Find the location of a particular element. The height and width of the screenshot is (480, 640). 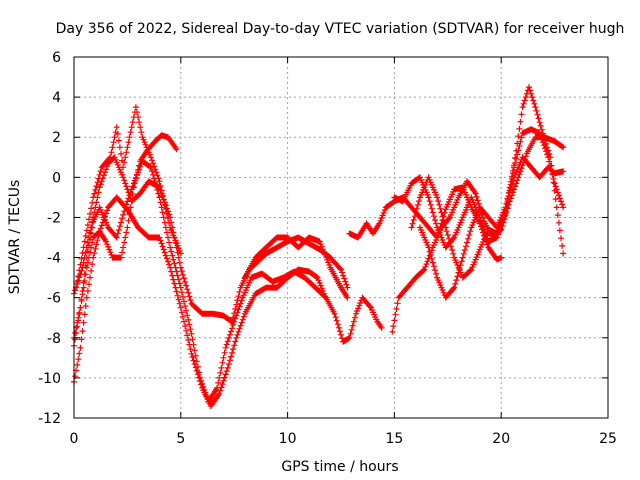

y-tick-label: -8 is located at coordinates (54, 339).